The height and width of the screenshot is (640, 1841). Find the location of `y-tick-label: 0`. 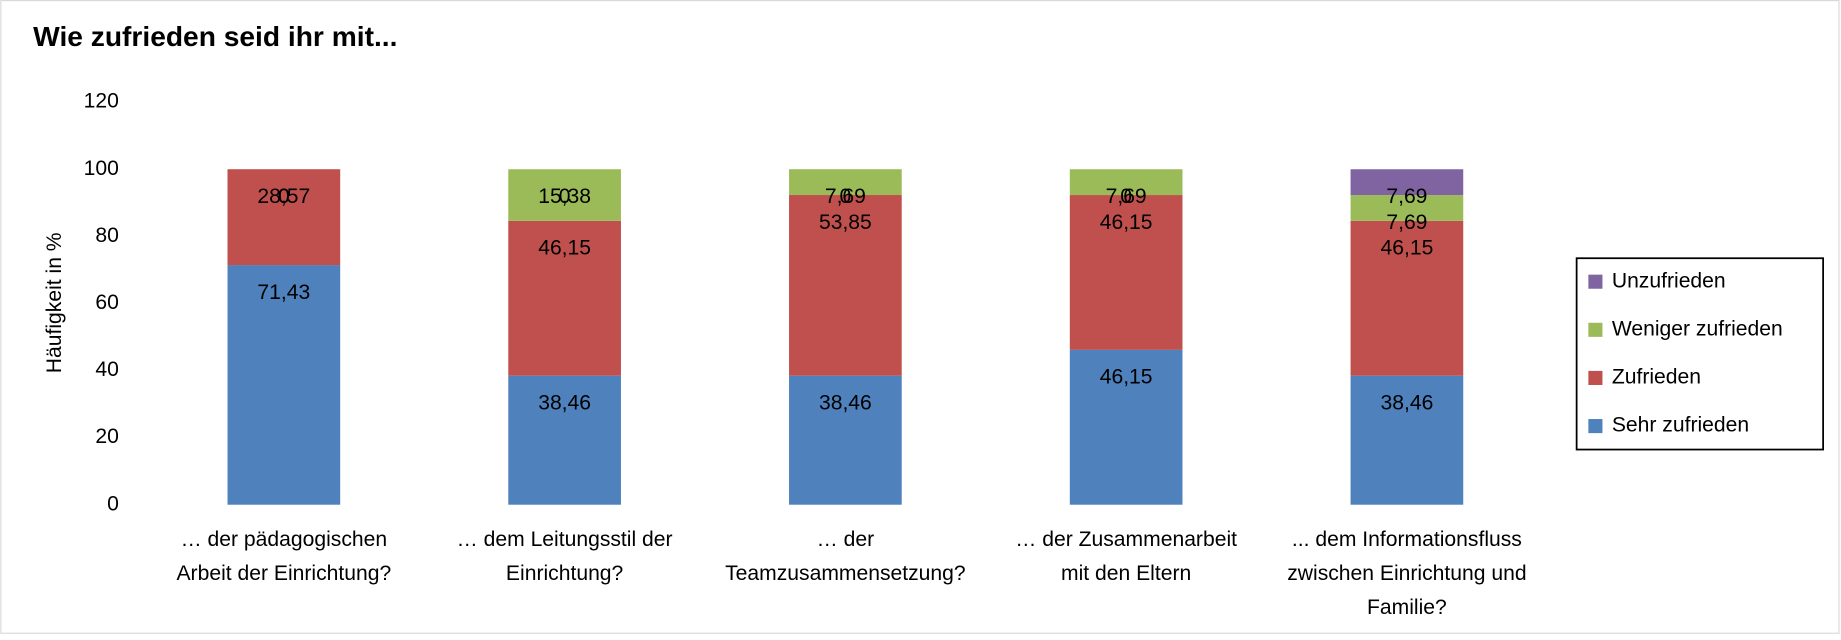

y-tick-label: 0 is located at coordinates (113, 503).